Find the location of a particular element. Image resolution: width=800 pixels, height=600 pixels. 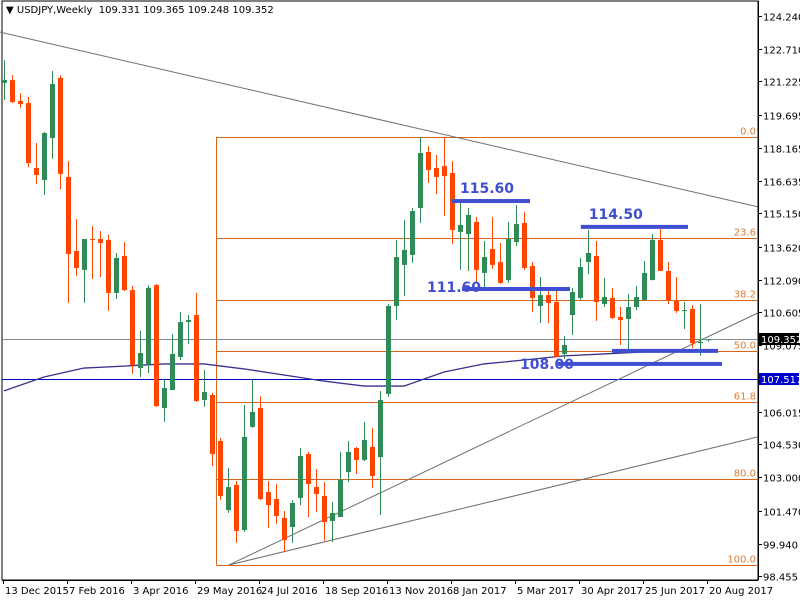

price-tick-label: 99.940 is located at coordinates (780, 546).